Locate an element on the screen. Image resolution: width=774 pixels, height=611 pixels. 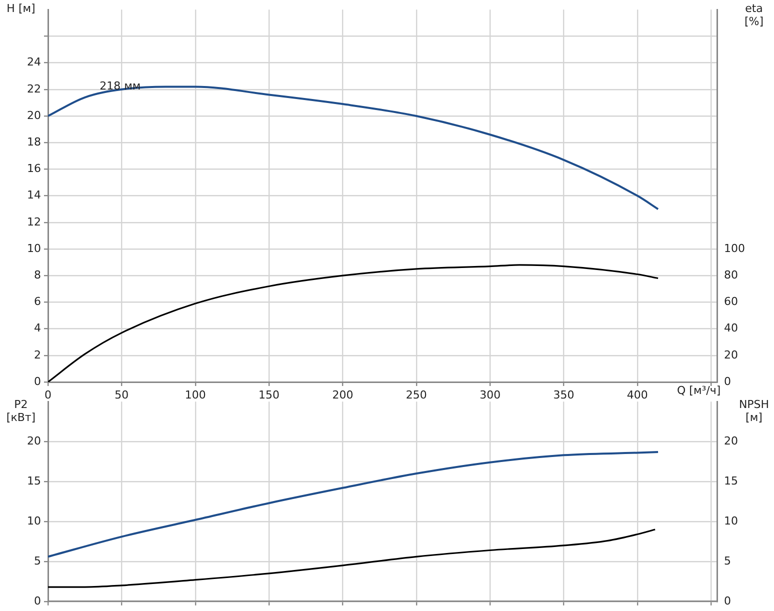
y-tick-label: 4 is located at coordinates (37, 328).